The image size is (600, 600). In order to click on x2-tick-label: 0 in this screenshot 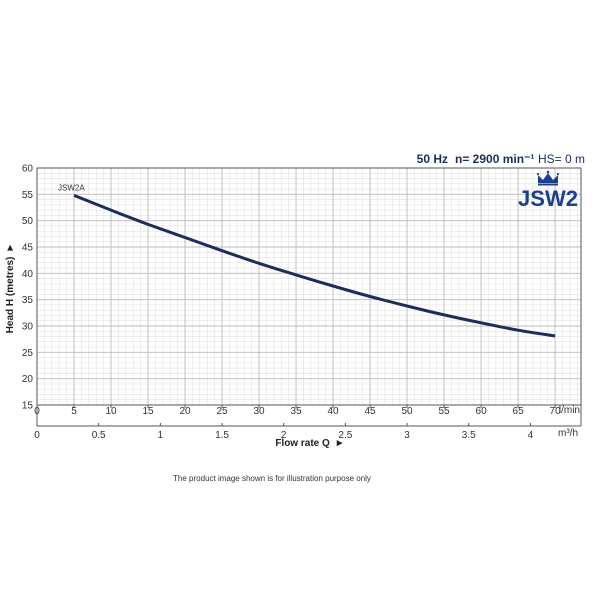, I will do `click(37, 435)`.